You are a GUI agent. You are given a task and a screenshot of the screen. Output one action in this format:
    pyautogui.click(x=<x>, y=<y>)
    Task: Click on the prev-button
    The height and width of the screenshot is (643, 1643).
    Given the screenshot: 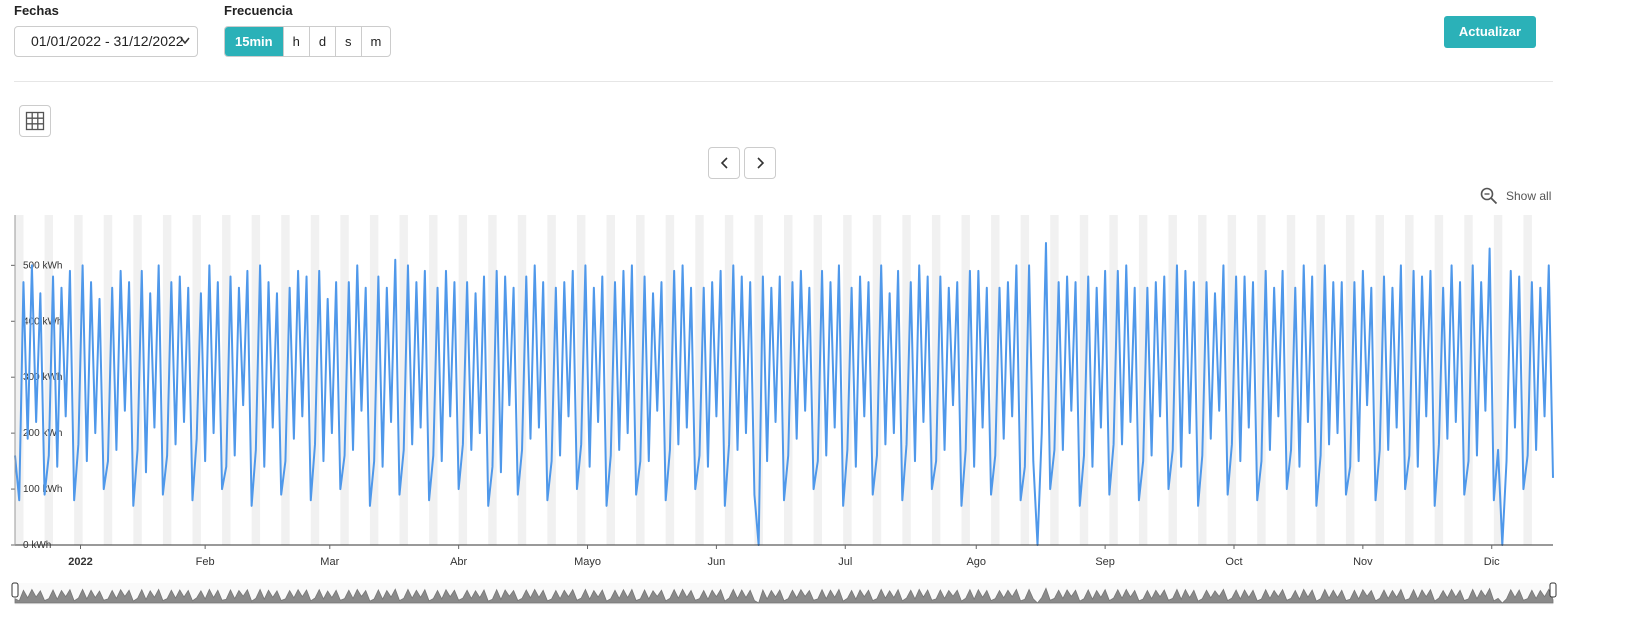 What is the action you would take?
    pyautogui.click(x=724, y=163)
    